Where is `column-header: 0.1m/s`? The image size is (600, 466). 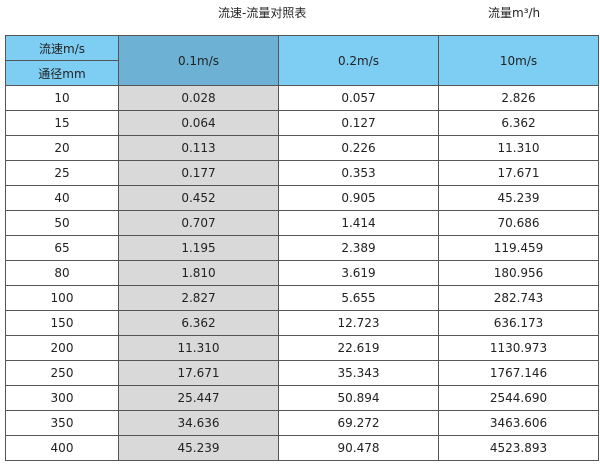 column-header: 0.1m/s is located at coordinates (198, 60).